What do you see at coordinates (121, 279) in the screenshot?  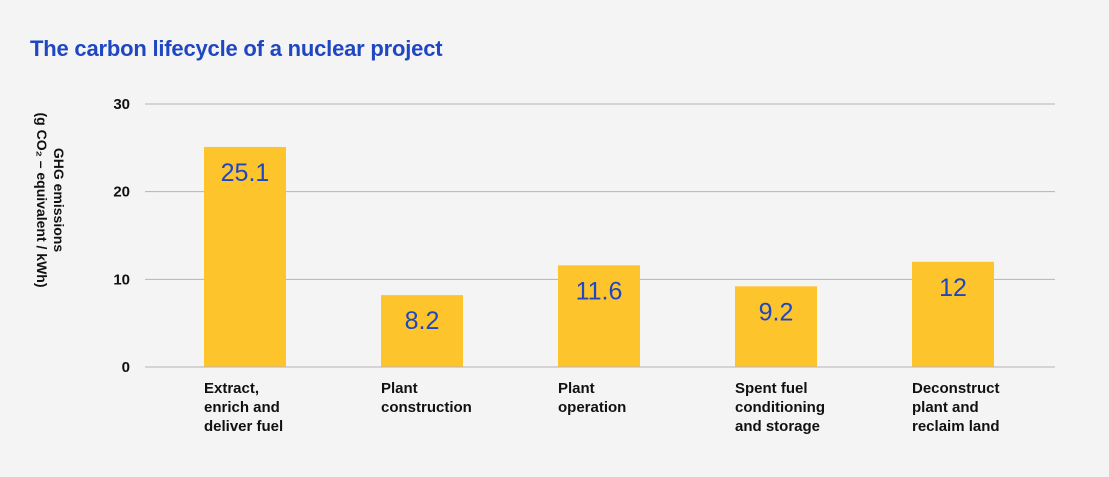 I see `y-tick-label: 10` at bounding box center [121, 279].